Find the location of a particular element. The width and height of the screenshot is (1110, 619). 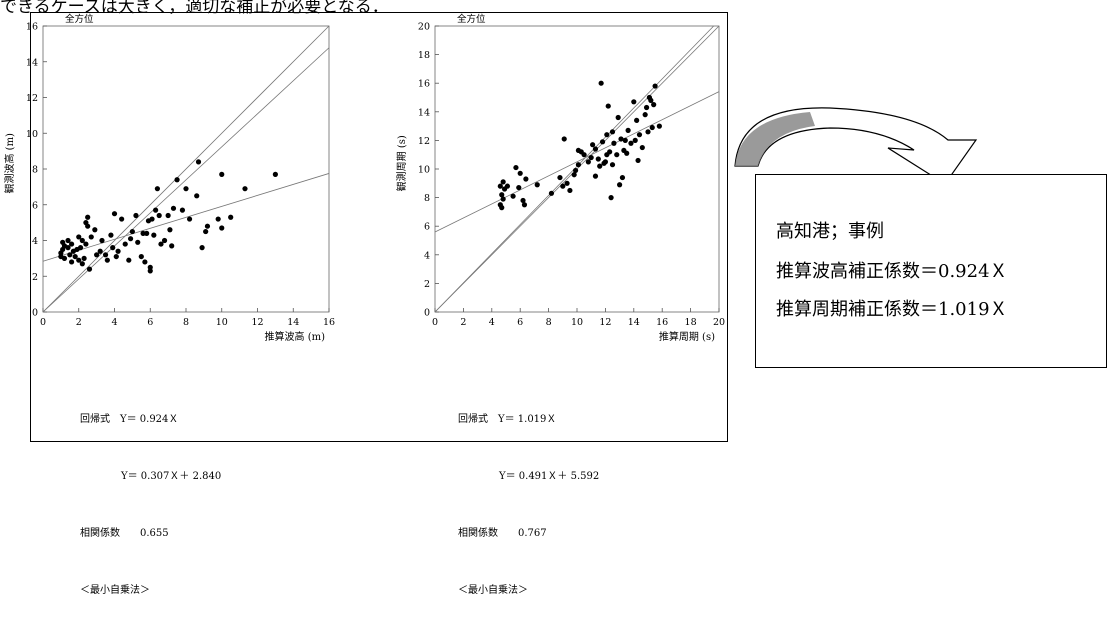

regression-label-1: 回帰式 Y＝ 1.019Ｘ is located at coordinates (507, 419).